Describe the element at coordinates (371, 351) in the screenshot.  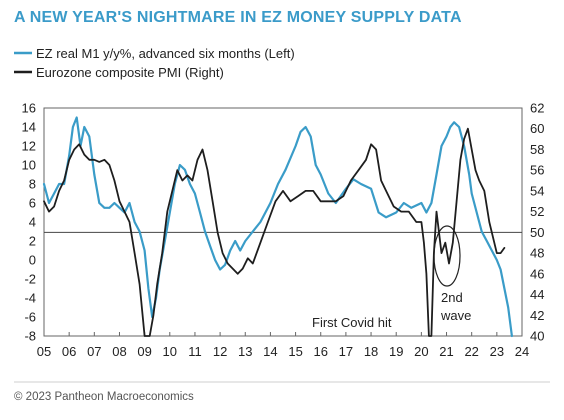
I see `x-tick-label: 18` at that location.